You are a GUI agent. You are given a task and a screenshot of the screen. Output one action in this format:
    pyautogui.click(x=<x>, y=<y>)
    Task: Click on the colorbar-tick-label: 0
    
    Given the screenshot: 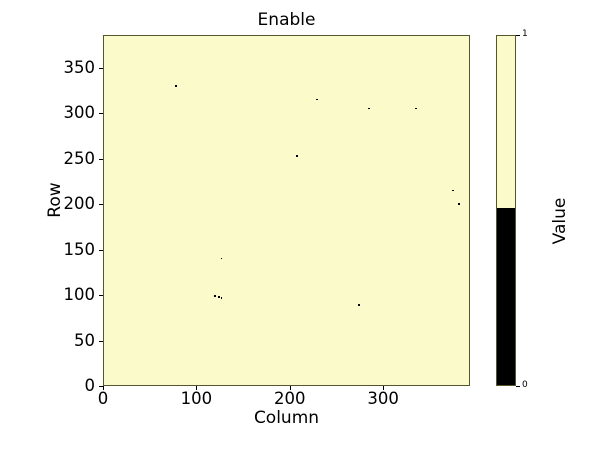 What is the action you would take?
    pyautogui.click(x=525, y=385)
    